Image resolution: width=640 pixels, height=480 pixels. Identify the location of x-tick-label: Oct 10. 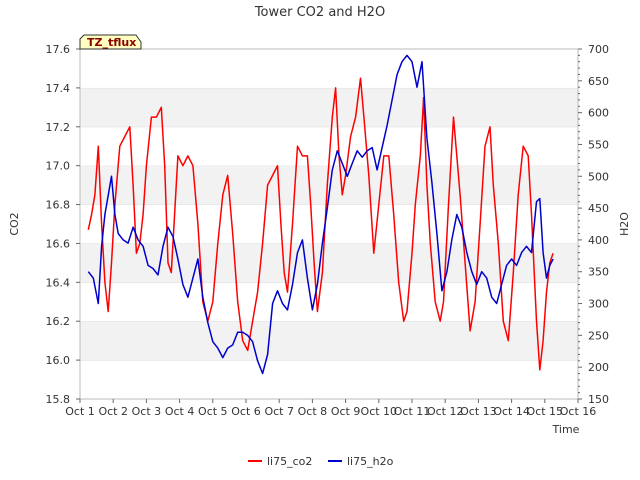
(379, 411).